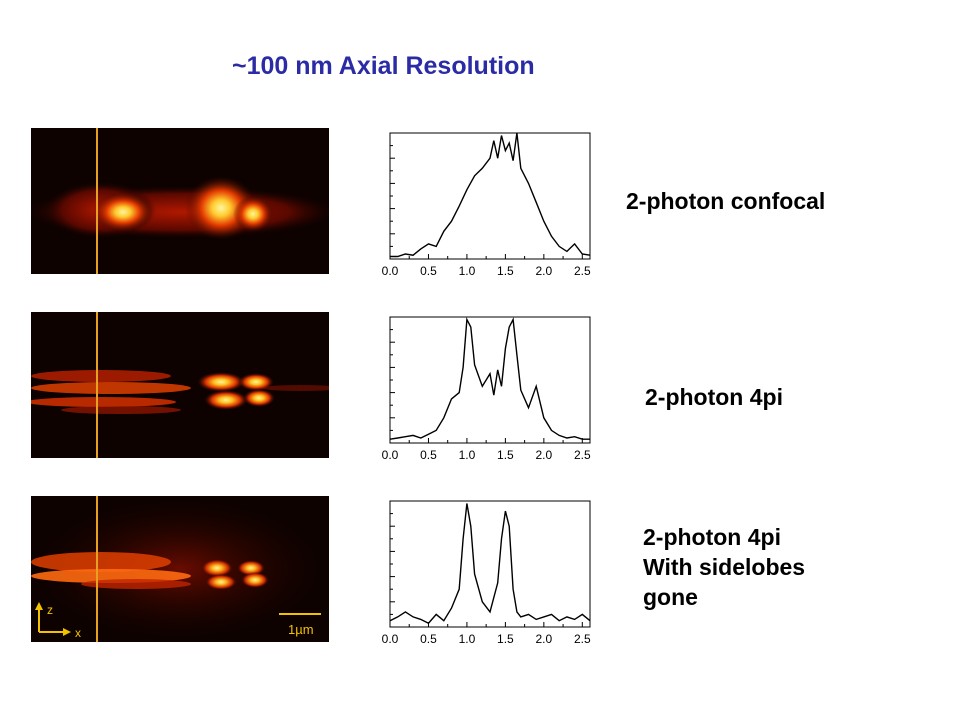  I want to click on scale-bar-label: 1µm, so click(301, 629).